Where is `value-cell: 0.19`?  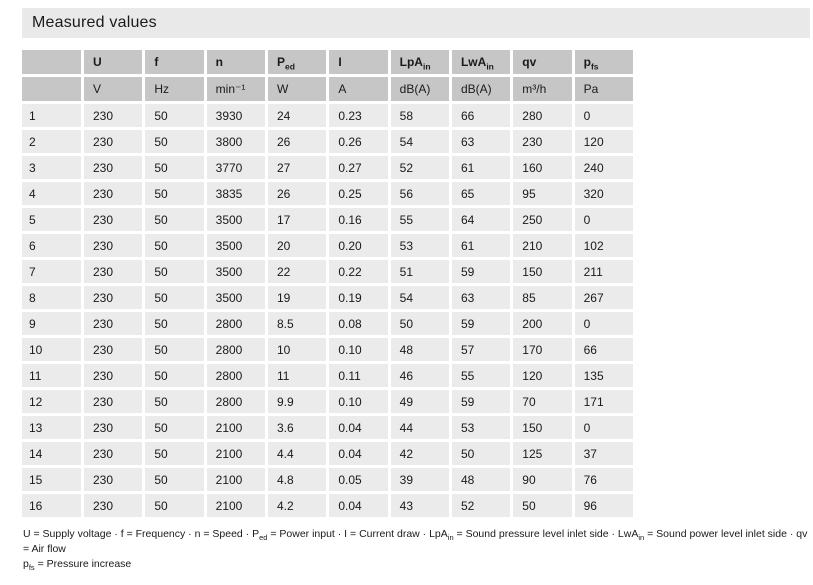
value-cell: 0.19 is located at coordinates (358, 297).